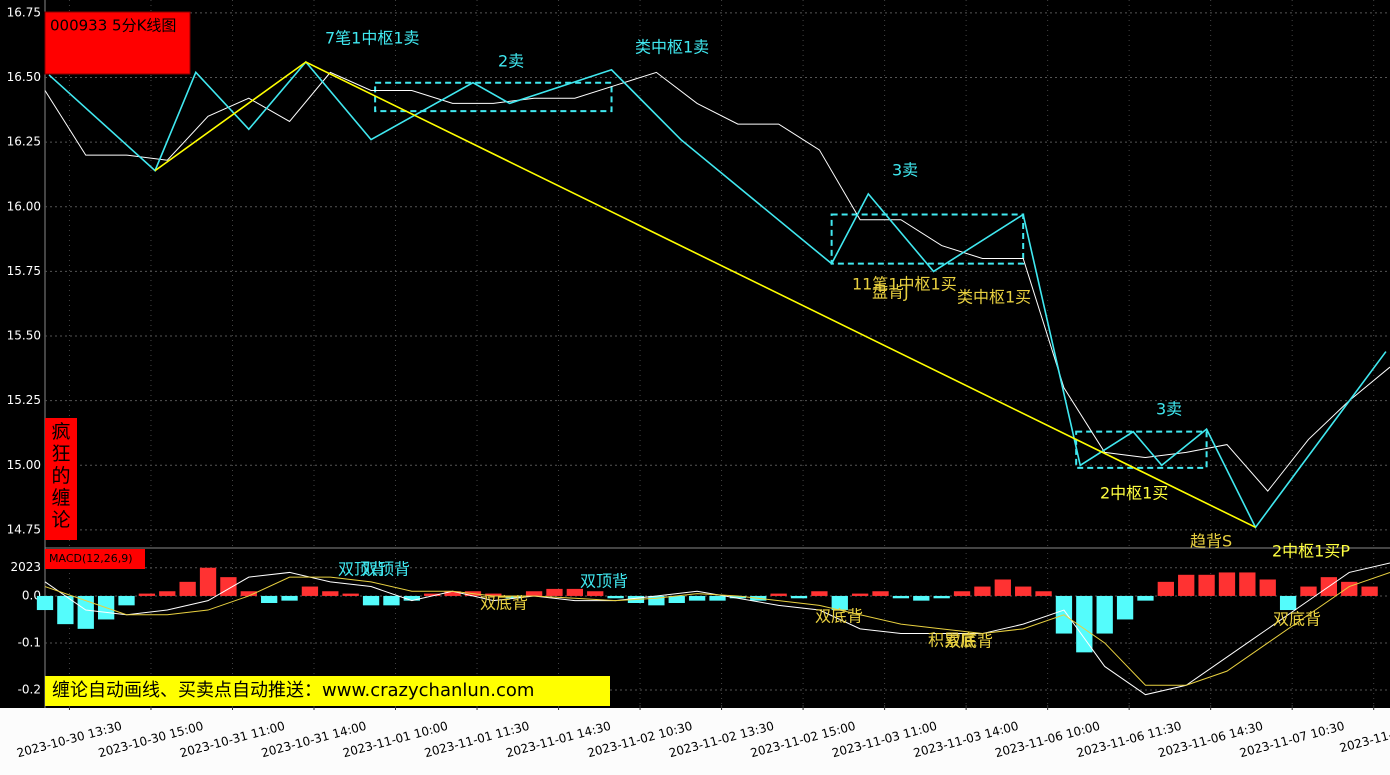 Image resolution: width=1390 pixels, height=775 pixels. I want to click on annotation: 趋背S, so click(1211, 541).